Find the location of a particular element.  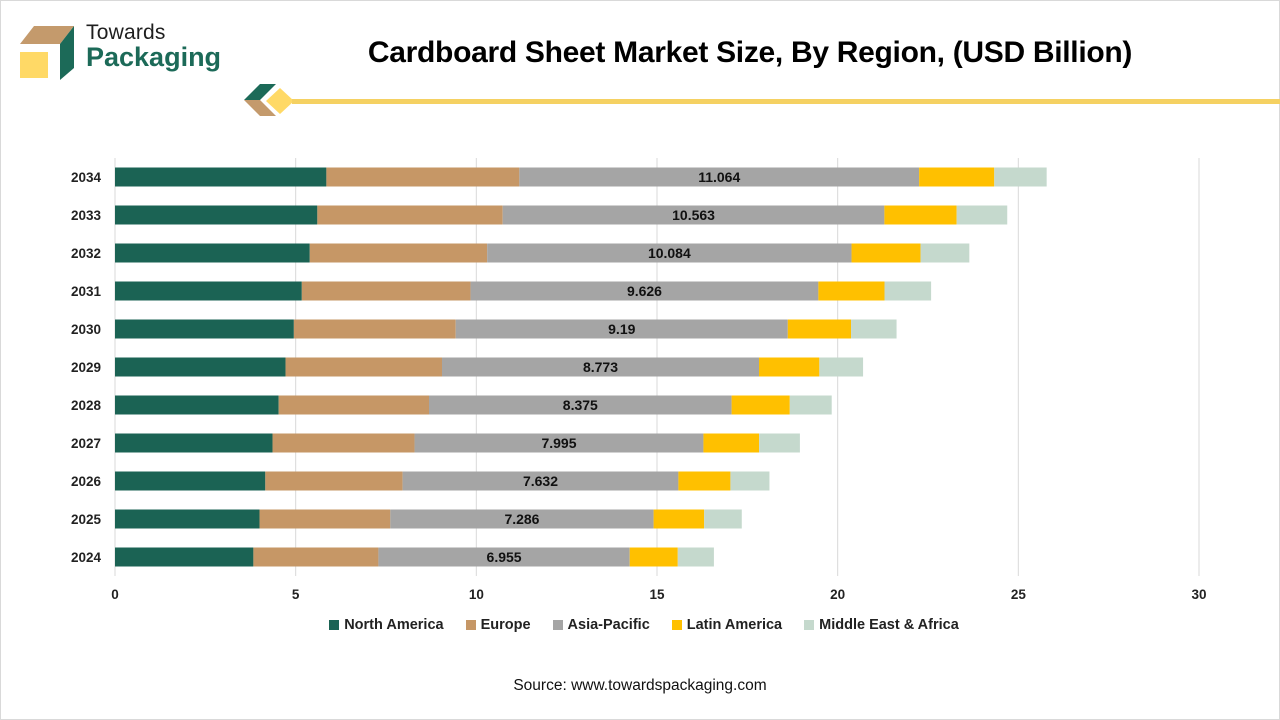

bar-segment-north-america-2025 is located at coordinates (187, 519).